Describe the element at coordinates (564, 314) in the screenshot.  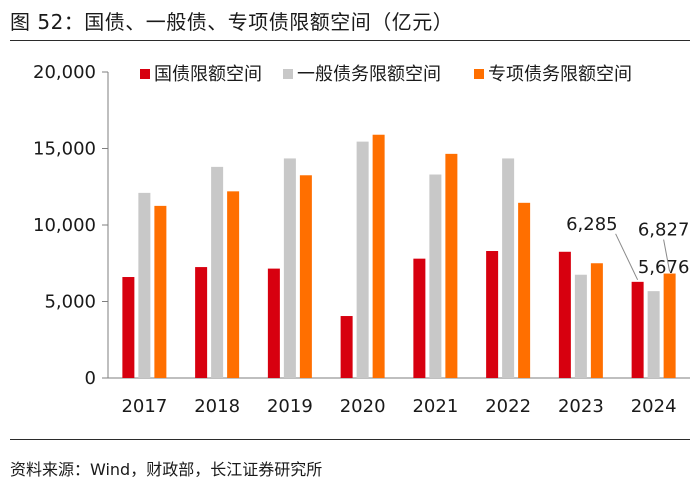
I see `bar-0-2023` at that location.